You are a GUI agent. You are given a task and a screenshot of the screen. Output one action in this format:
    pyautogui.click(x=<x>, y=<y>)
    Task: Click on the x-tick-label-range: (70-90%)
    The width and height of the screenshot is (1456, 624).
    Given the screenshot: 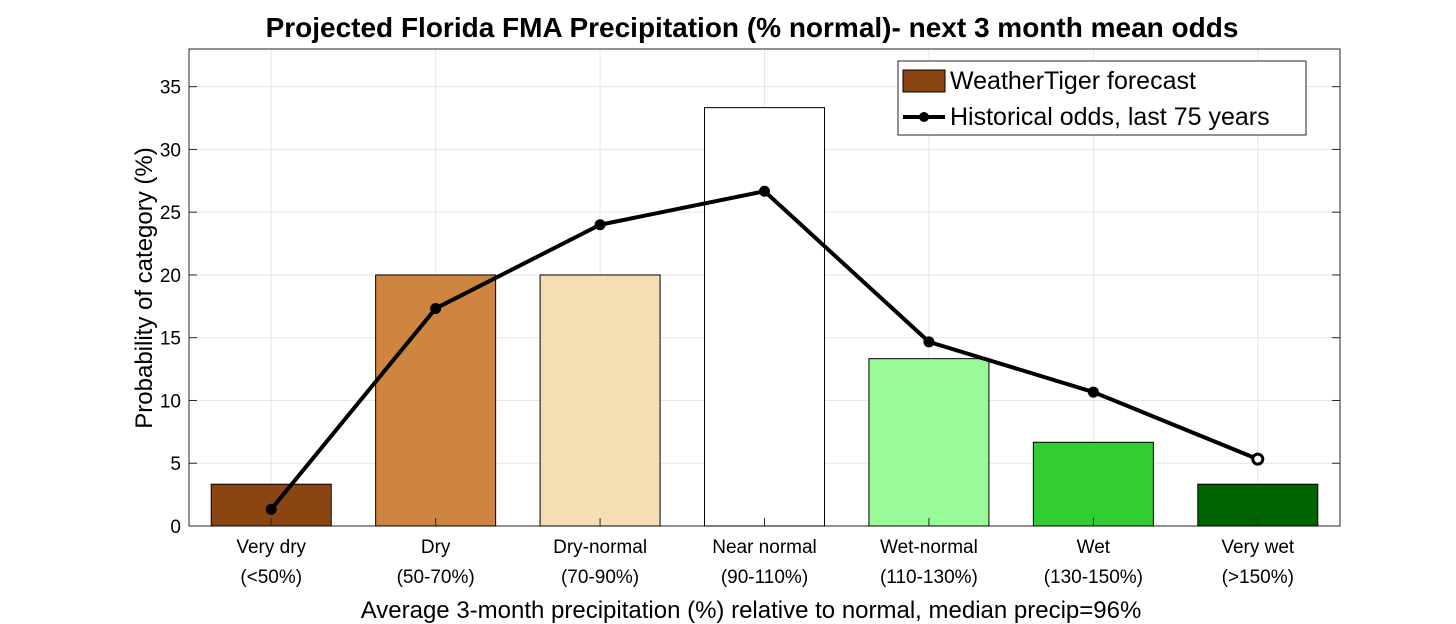 What is the action you would take?
    pyautogui.click(x=600, y=577)
    